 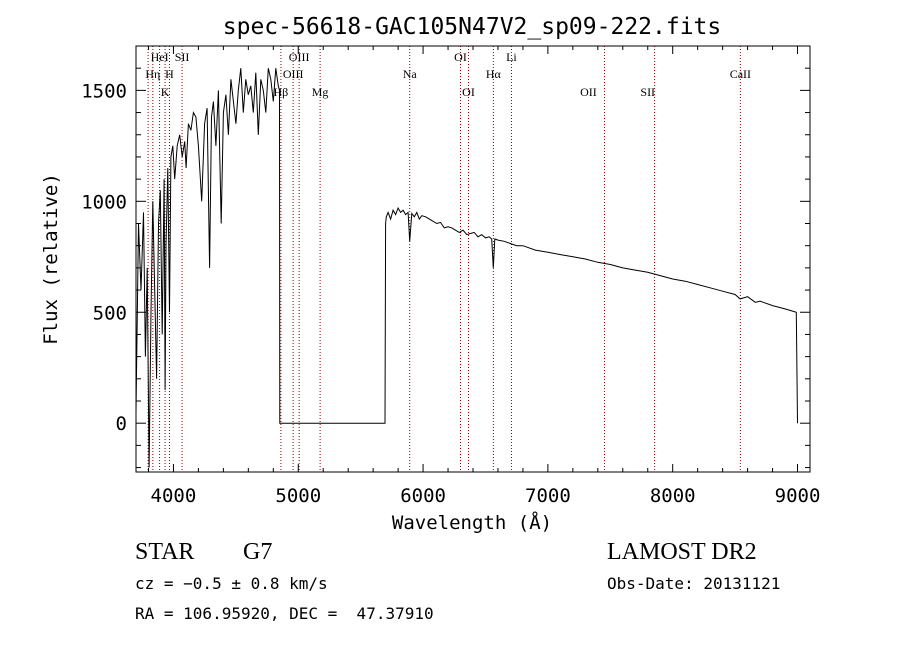 I want to click on x-tick-label: 9000, so click(x=798, y=496).